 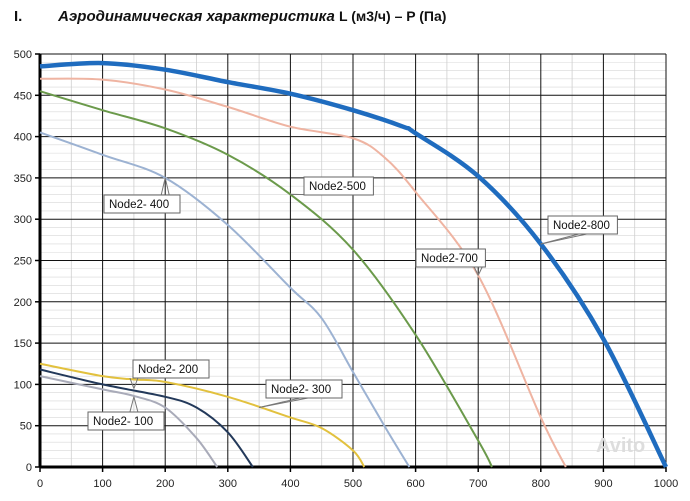 I want to click on series-label: Node2-500, so click(x=332, y=186).